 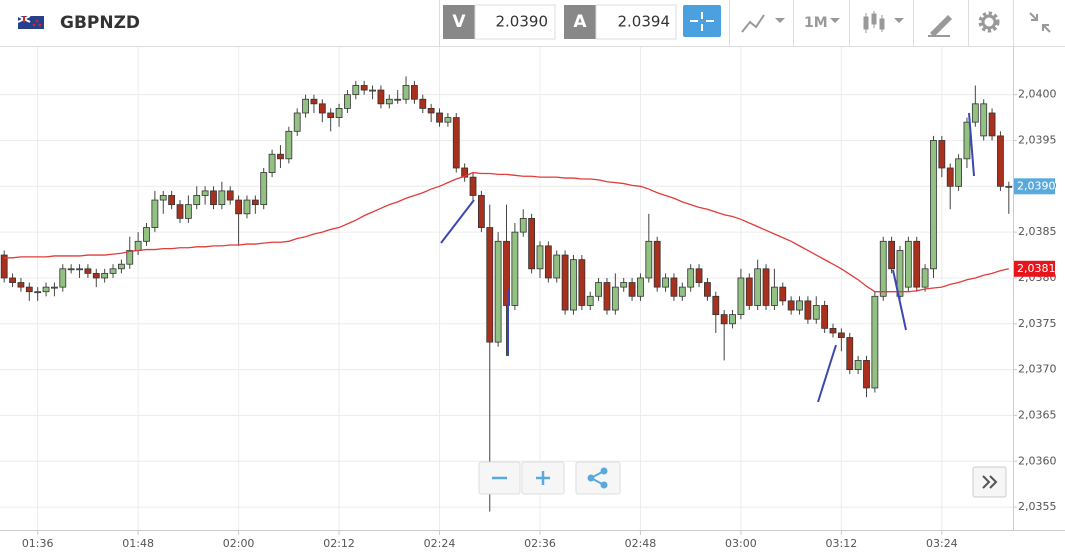 I want to click on collapse-button, so click(x=1040, y=22).